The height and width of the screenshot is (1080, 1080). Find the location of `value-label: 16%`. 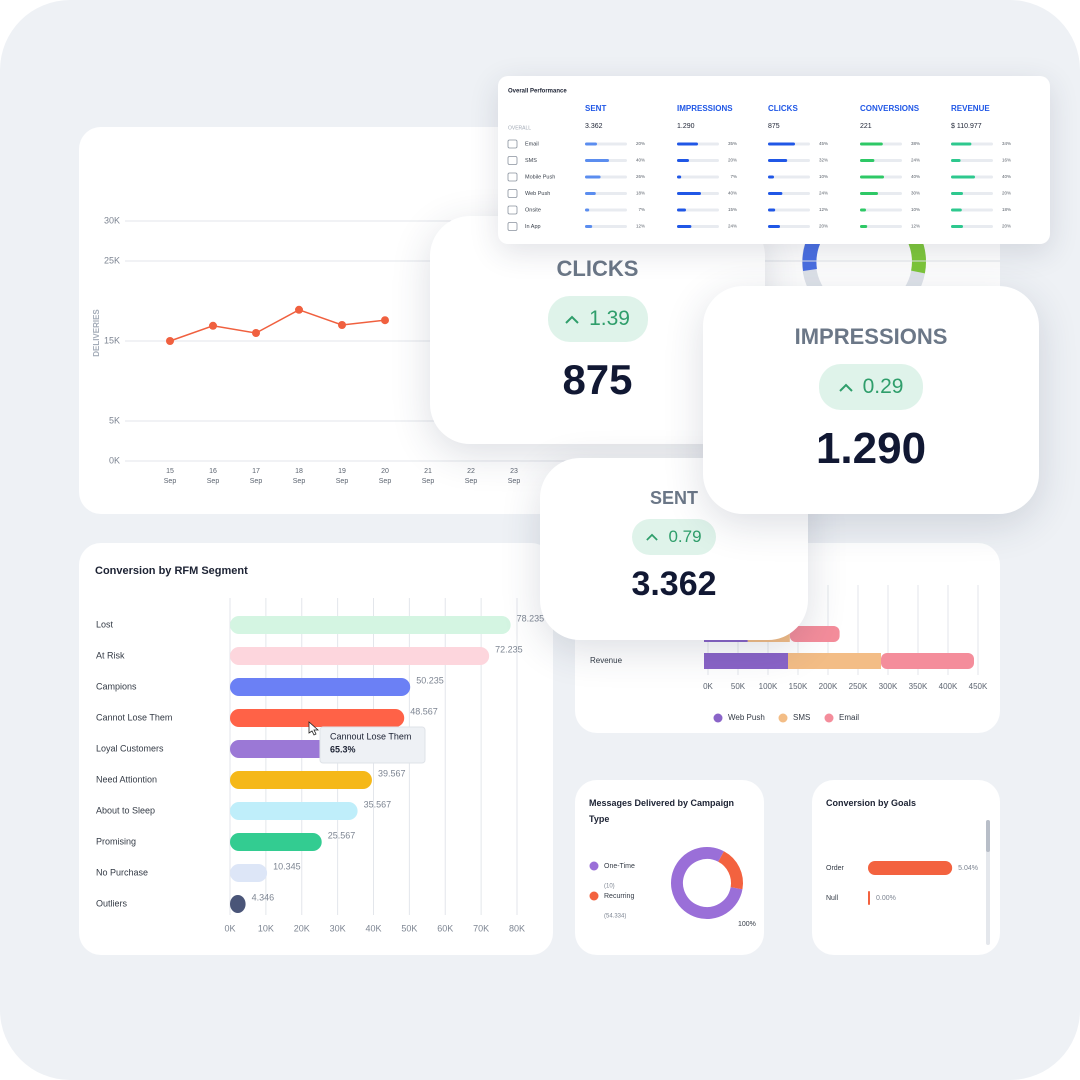

value-label: 16% is located at coordinates (1006, 160).